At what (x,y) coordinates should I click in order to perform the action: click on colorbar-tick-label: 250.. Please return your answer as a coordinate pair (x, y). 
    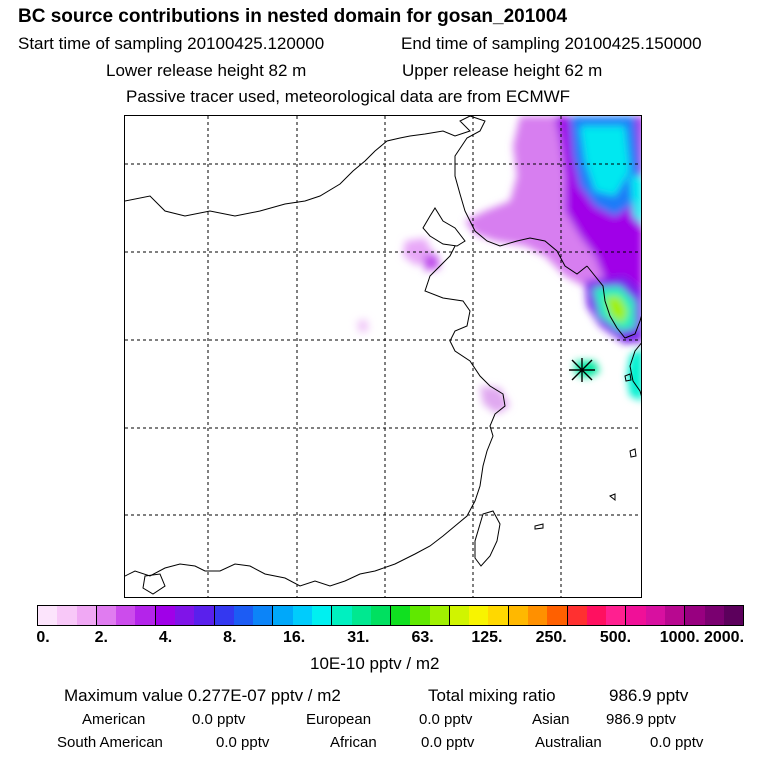
    Looking at the image, I should click on (551, 637).